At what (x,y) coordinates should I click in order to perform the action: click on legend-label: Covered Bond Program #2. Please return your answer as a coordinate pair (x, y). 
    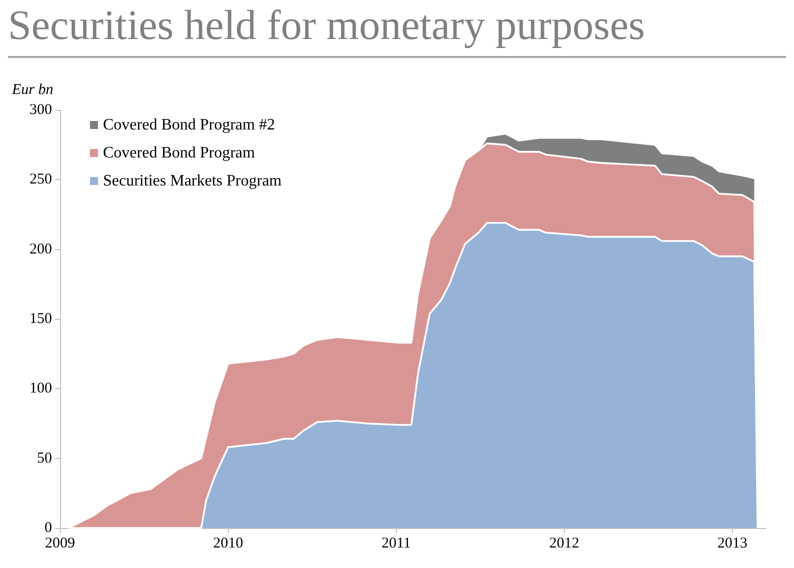
    Looking at the image, I should click on (189, 125).